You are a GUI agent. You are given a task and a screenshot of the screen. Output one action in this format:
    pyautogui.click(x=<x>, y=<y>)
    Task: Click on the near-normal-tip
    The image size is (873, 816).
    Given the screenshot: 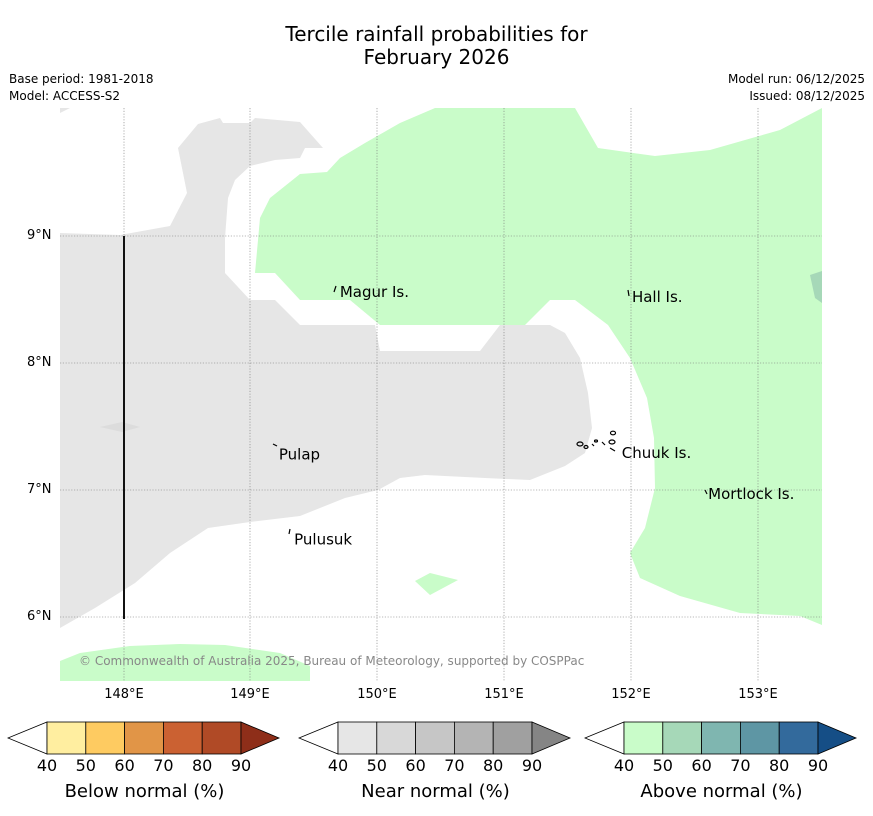 What is the action you would take?
    pyautogui.click(x=65, y=110)
    